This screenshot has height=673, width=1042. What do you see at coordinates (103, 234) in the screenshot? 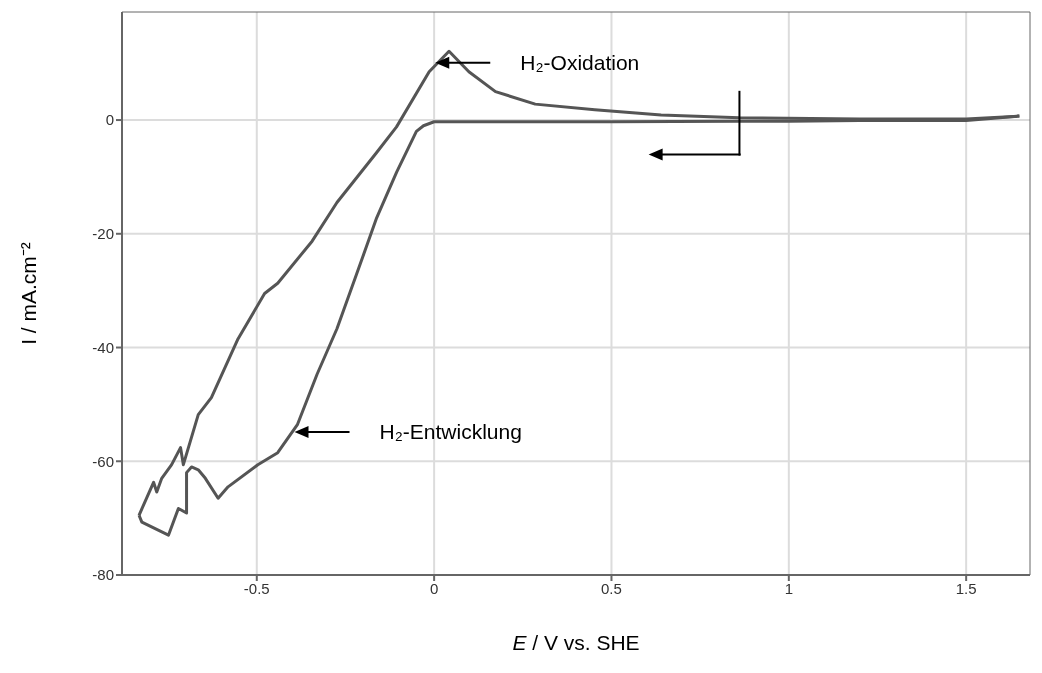
I see `y-tick-label: -20` at bounding box center [103, 234].